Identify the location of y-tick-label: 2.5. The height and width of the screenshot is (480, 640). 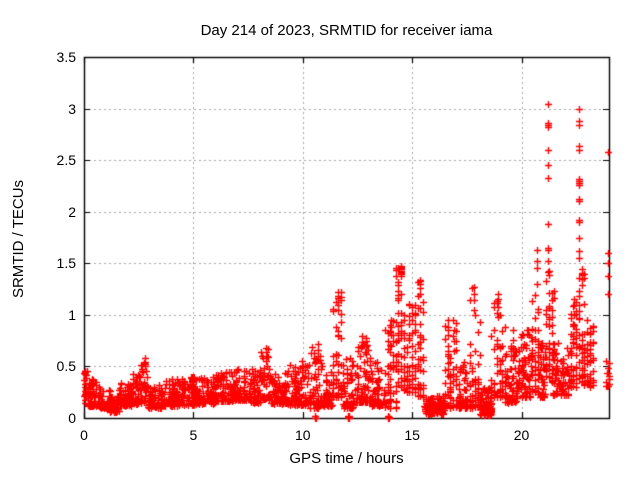
(66, 160).